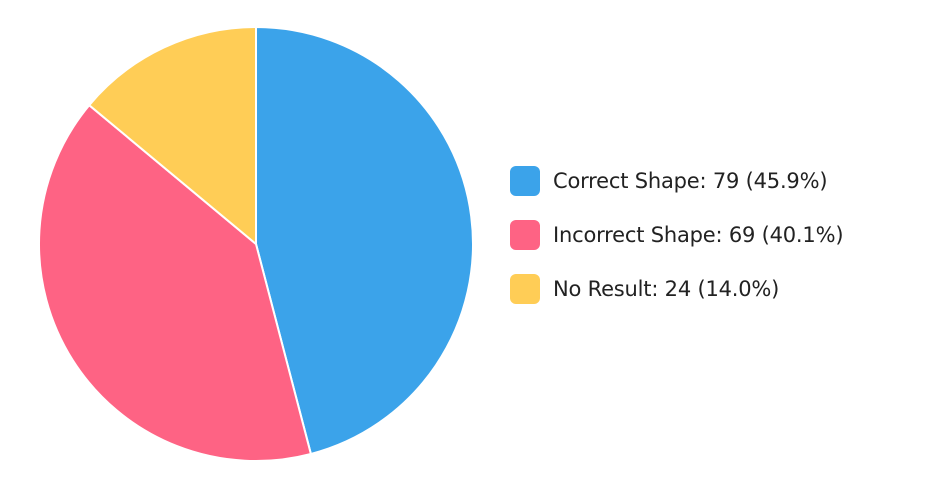 Image resolution: width=941 pixels, height=490 pixels. I want to click on legend-label-no-result: No Result: 24 (14.0%), so click(666, 289).